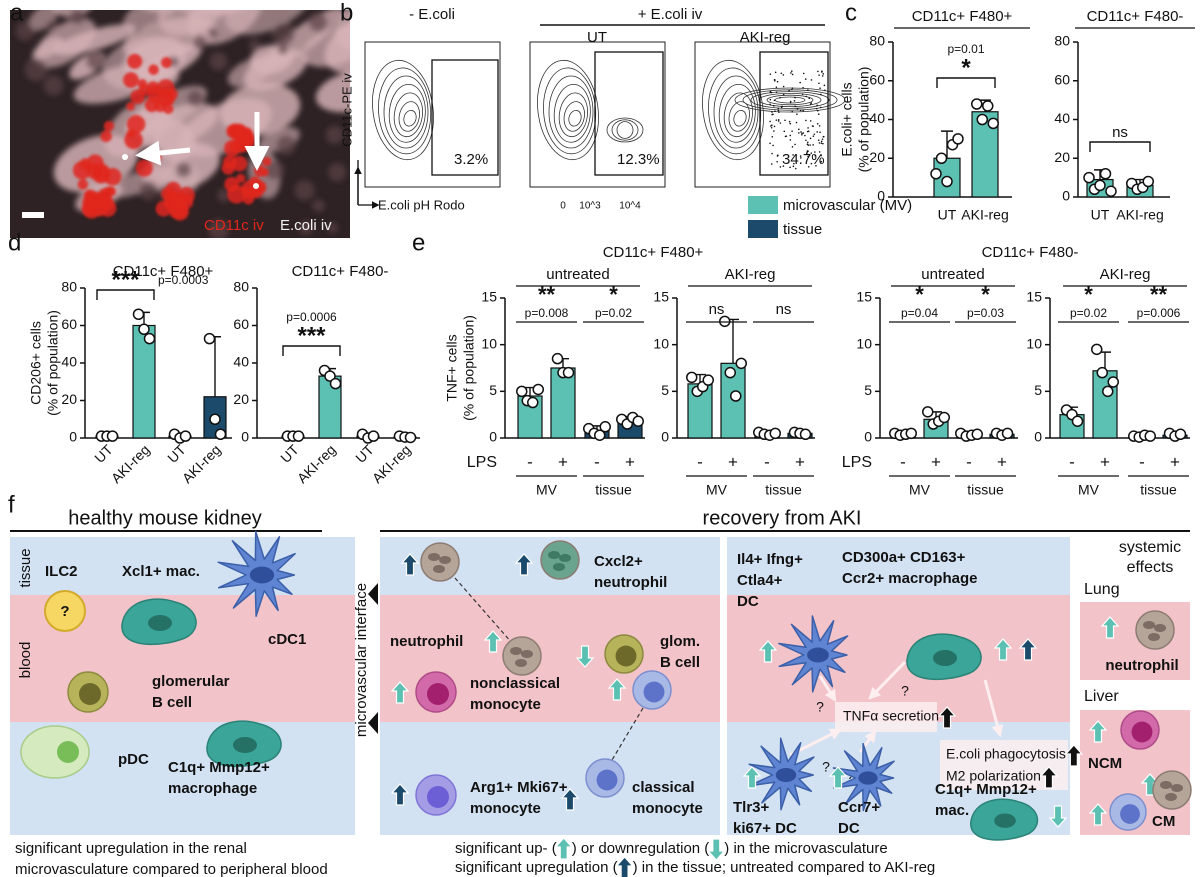 The height and width of the screenshot is (877, 1200). I want to click on zone-label: blood, so click(25, 660).